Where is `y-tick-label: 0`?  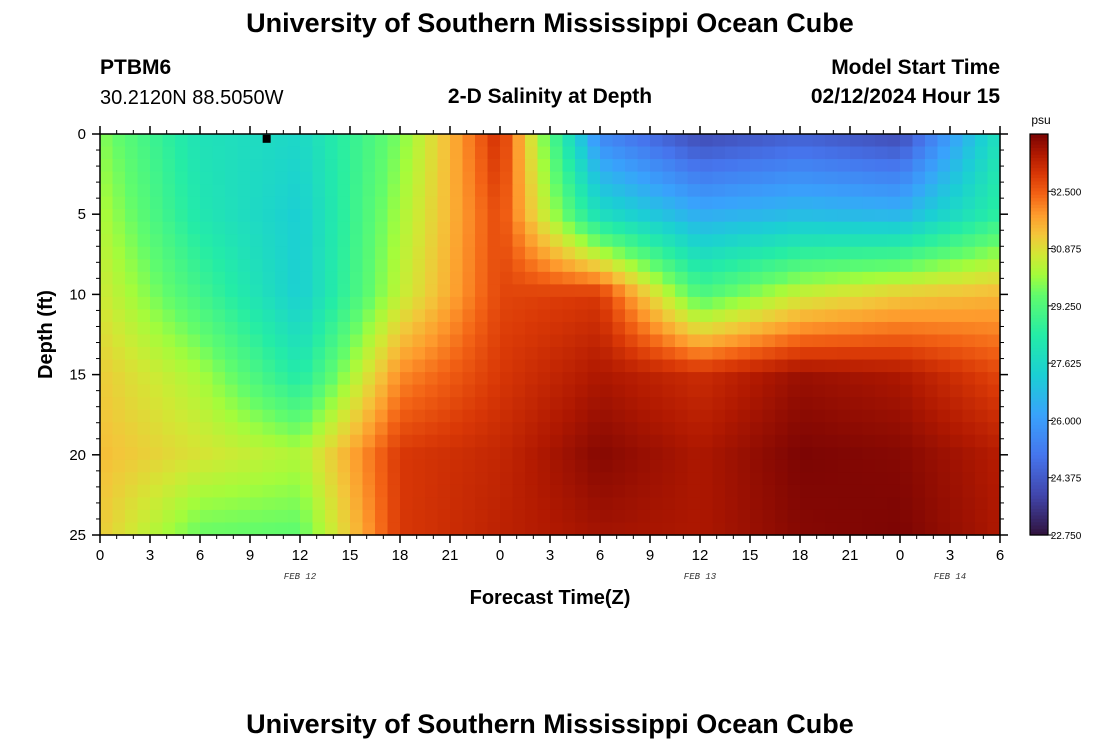 y-tick-label: 0 is located at coordinates (82, 134).